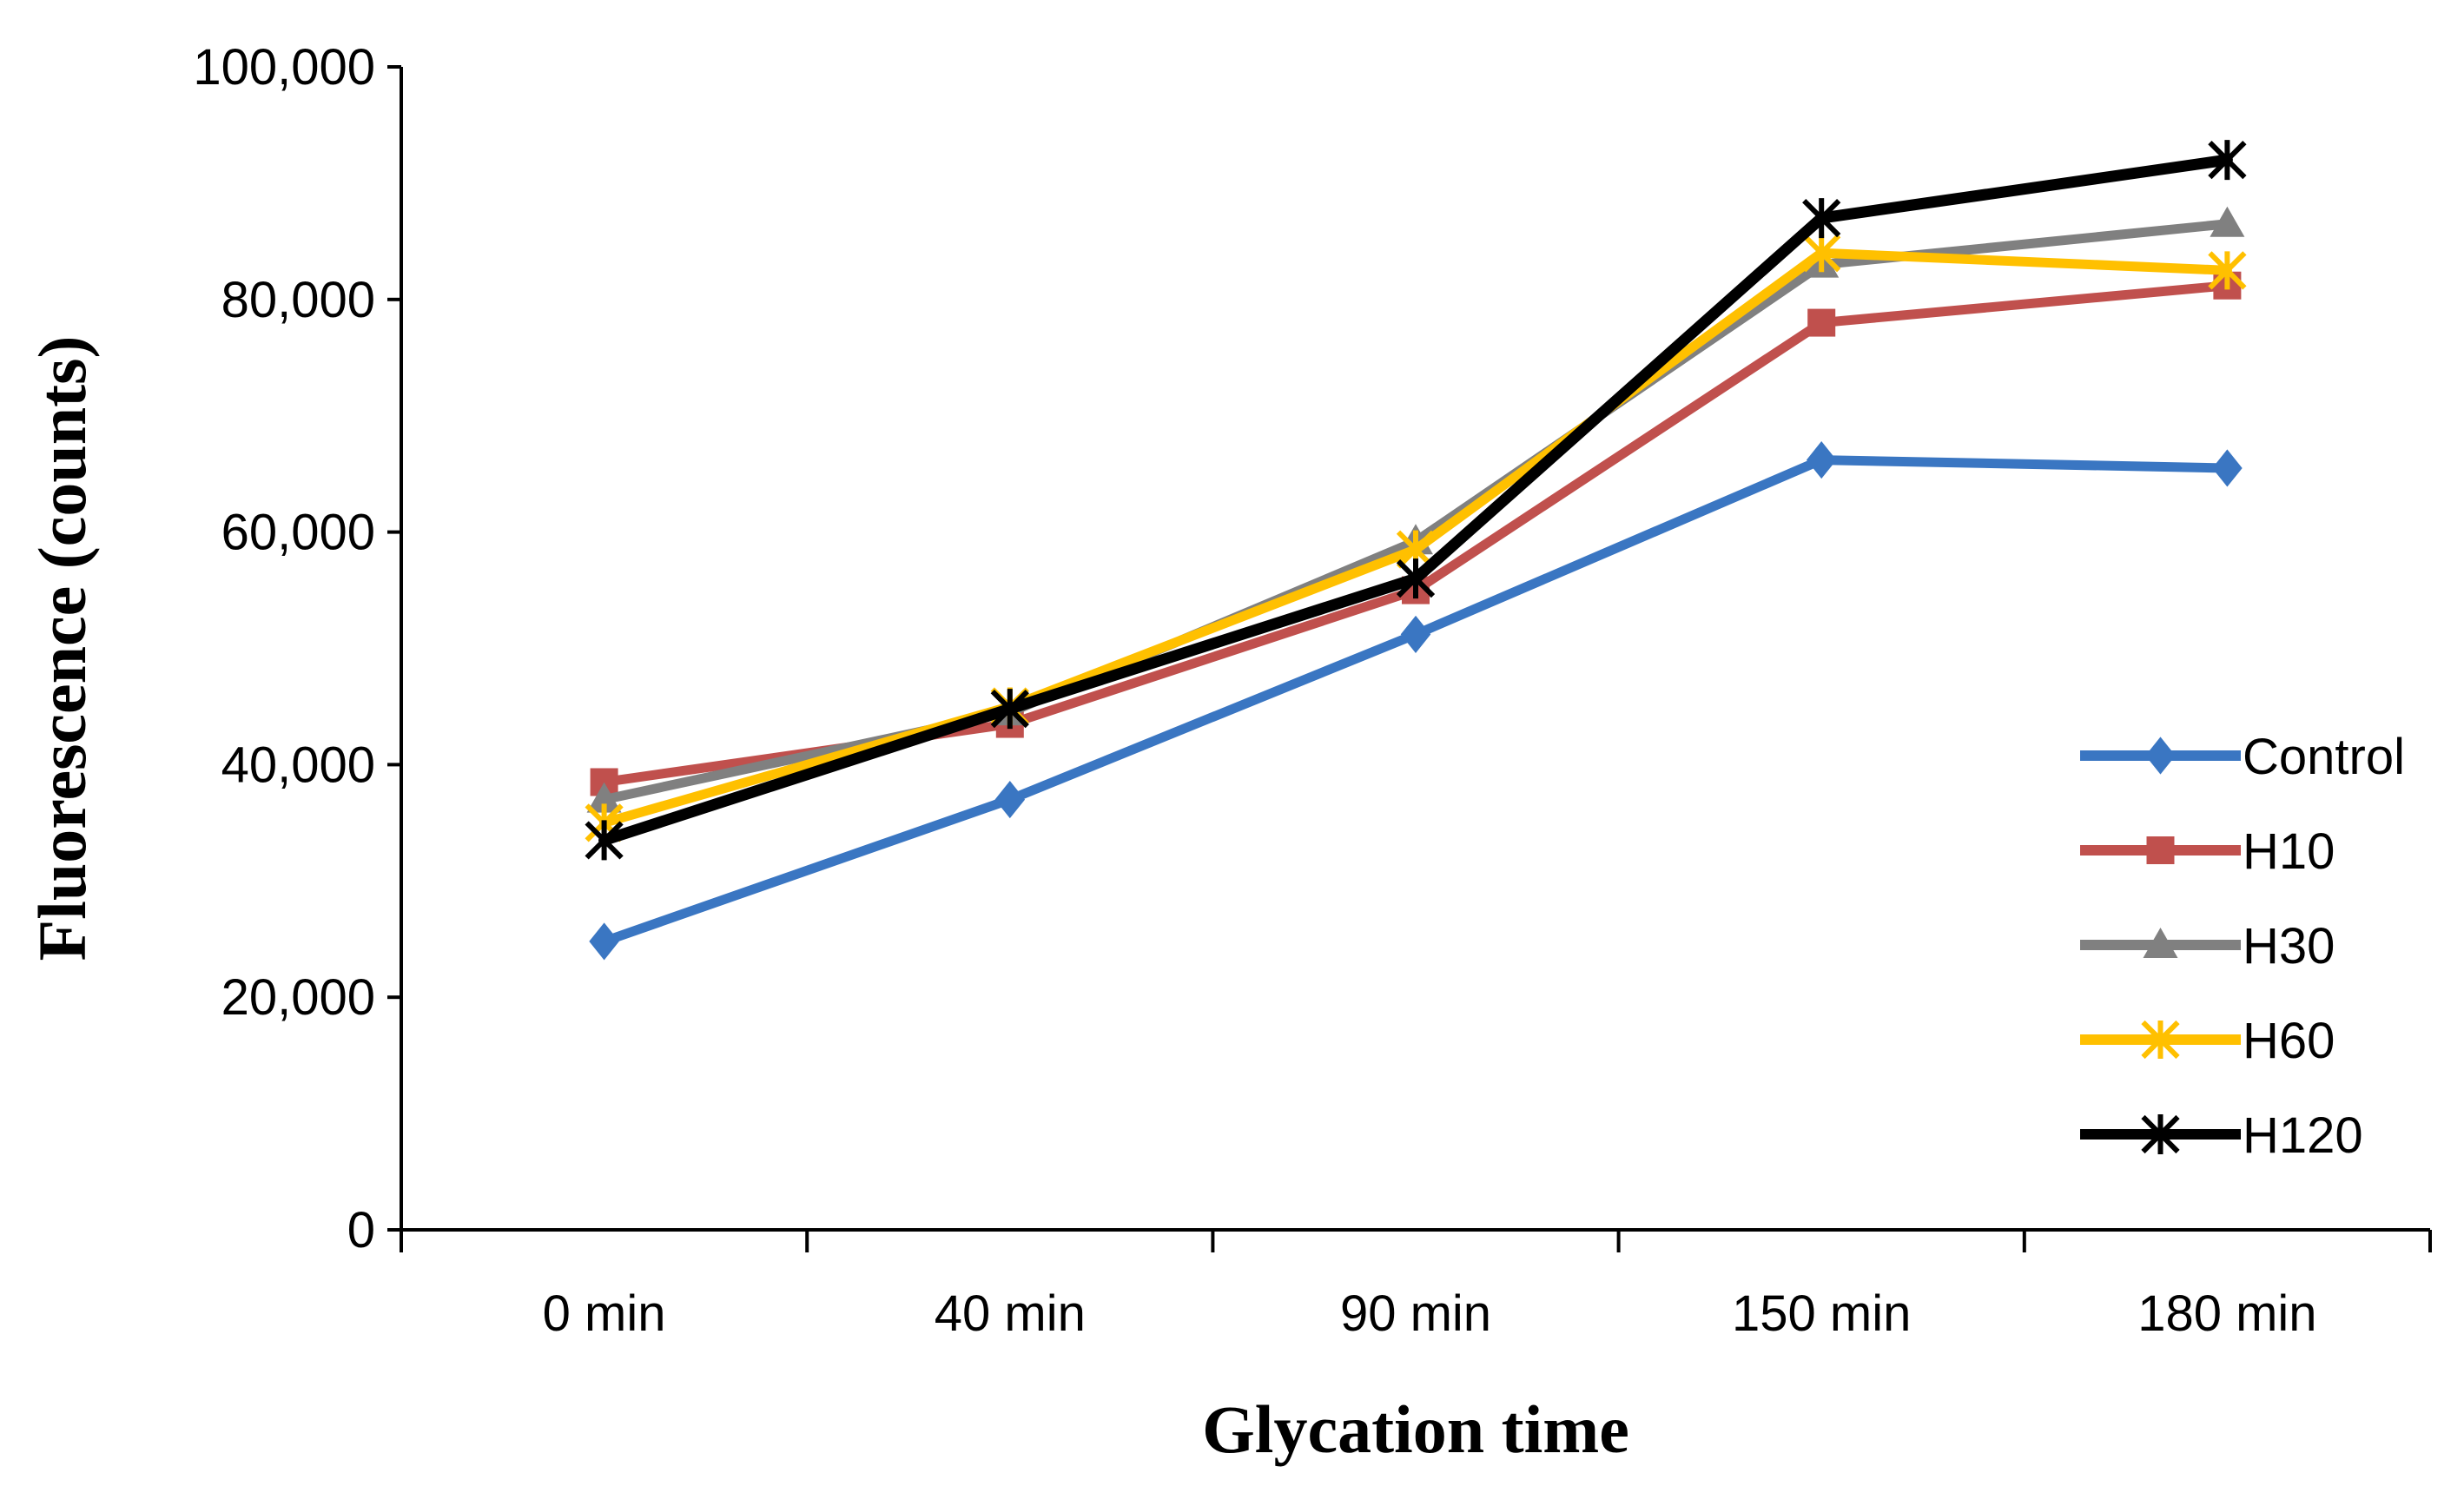  I want to click on data-point-h120-2-stroke, so click(1416, 578).